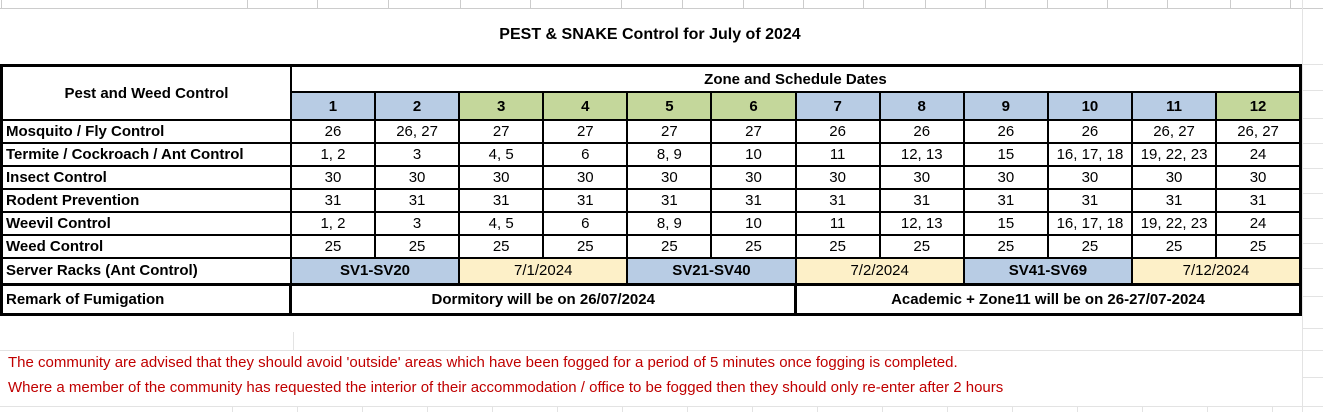  Describe the element at coordinates (543, 271) in the screenshot. I see `server-rack-date-cell: 7/1/2024` at that location.